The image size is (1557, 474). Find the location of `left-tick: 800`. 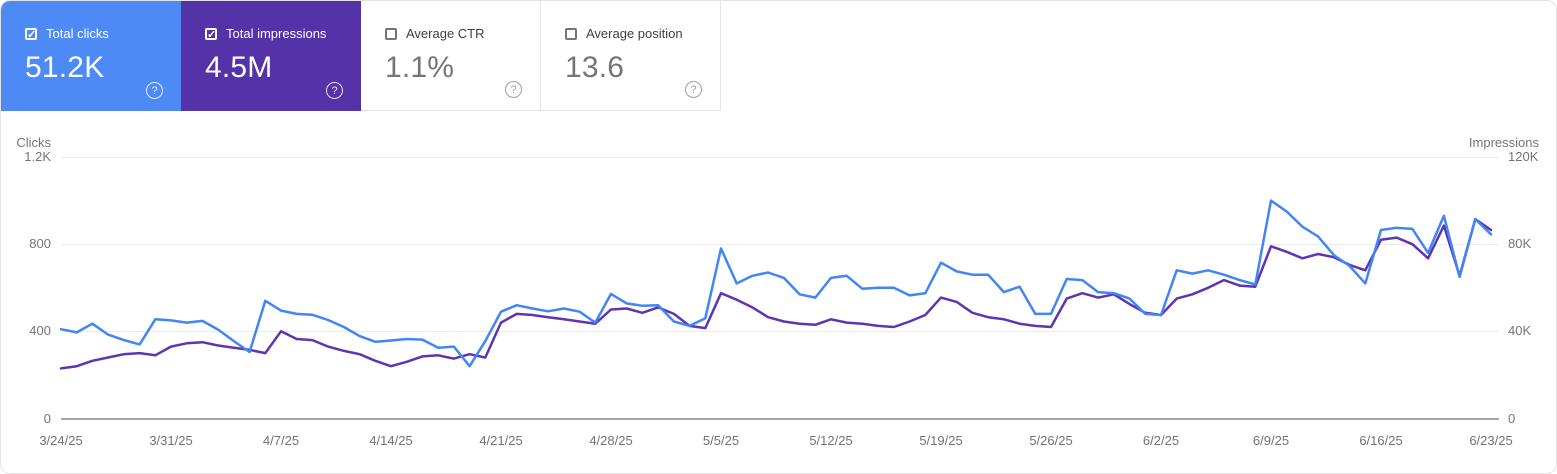

left-tick: 800 is located at coordinates (40, 243).